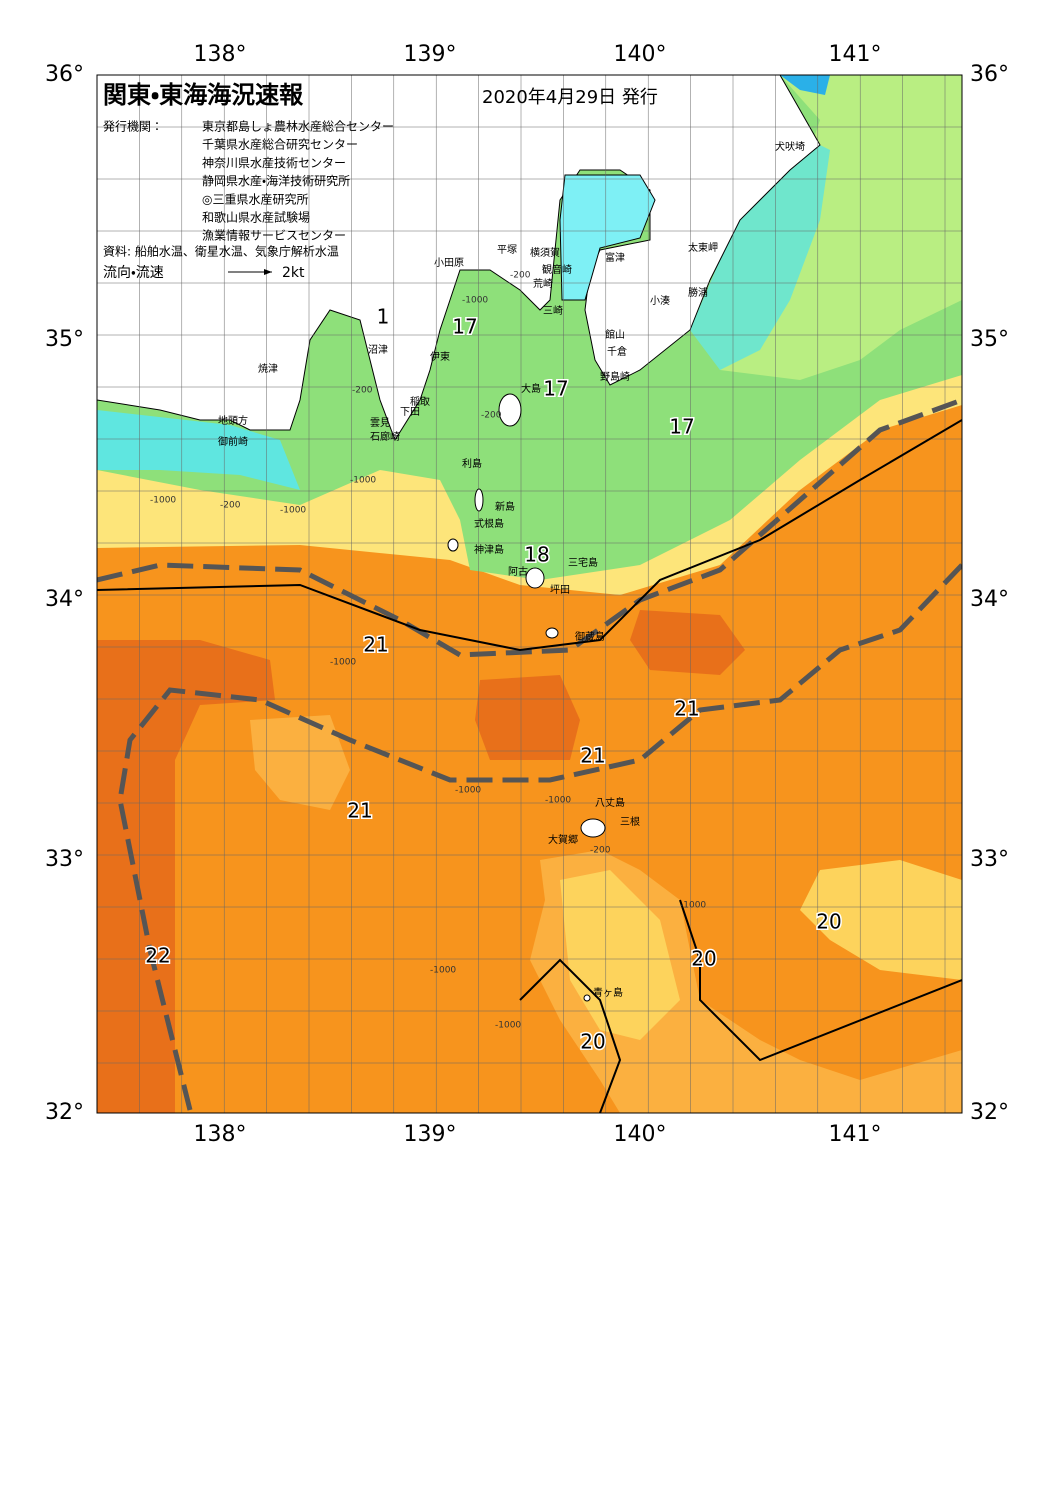 This screenshot has width=1064, height=1507. I want to click on place-name: 坪田, so click(560, 589).